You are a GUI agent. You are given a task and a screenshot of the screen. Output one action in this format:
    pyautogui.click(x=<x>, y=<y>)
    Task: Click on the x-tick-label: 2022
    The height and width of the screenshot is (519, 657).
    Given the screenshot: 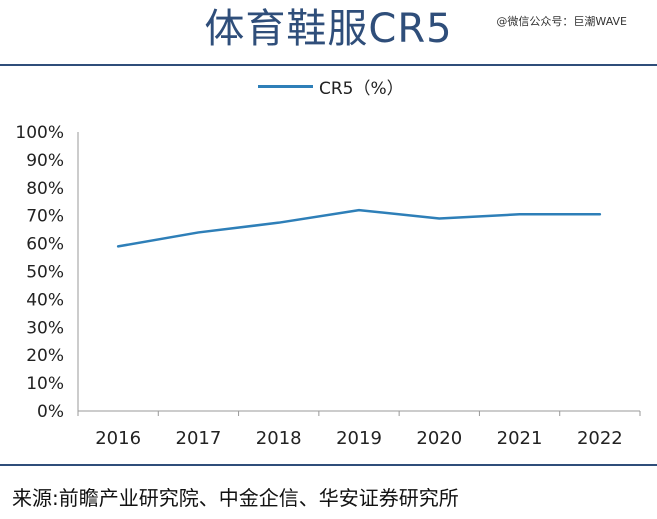 What is the action you would take?
    pyautogui.click(x=600, y=438)
    